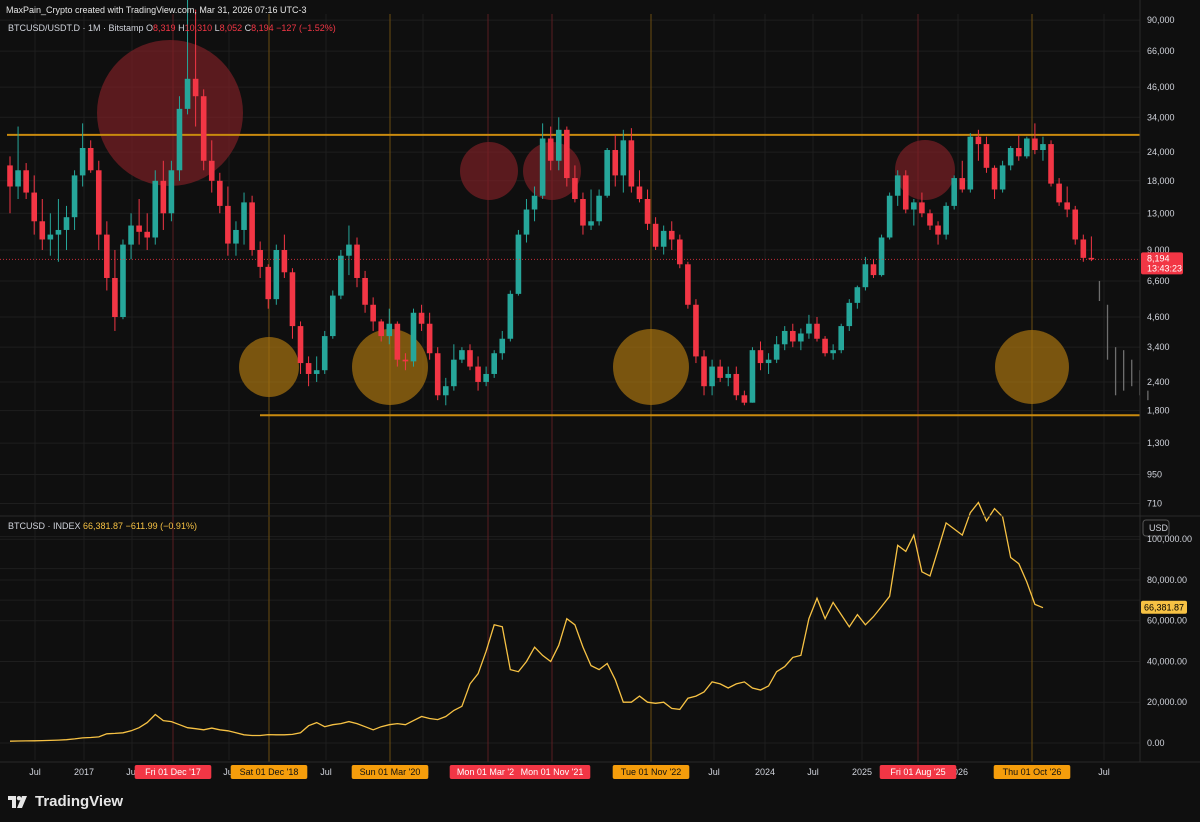 This screenshot has height=822, width=1200. What do you see at coordinates (217, 28) in the screenshot?
I see `legend-part: L` at bounding box center [217, 28].